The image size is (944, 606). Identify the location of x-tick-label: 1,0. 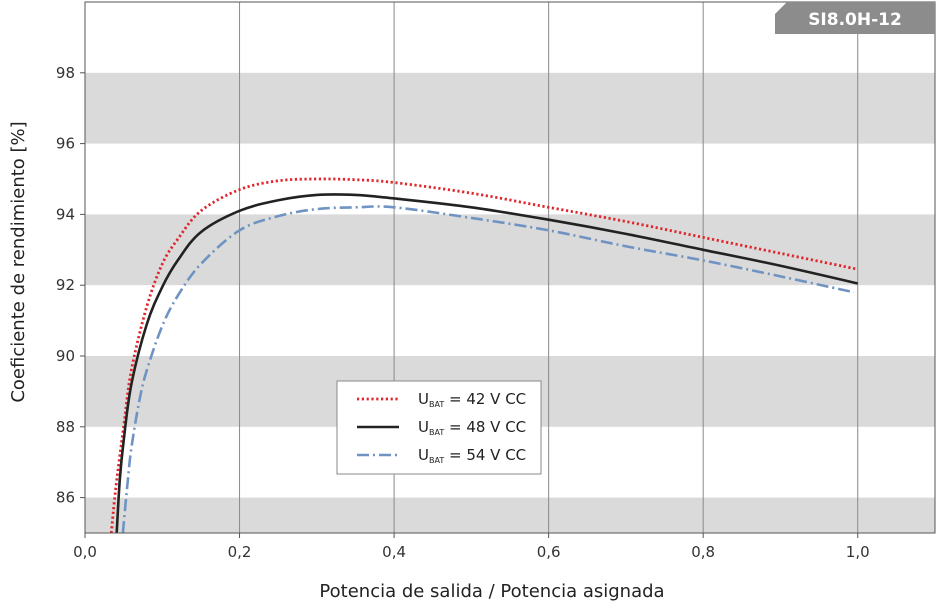
(858, 552).